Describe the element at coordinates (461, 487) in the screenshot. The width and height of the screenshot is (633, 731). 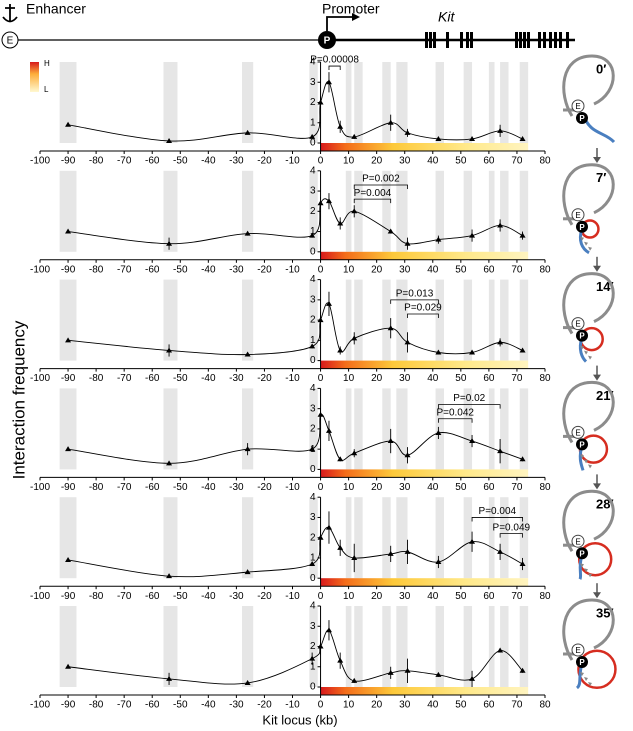
I see `x-tick-label: 50` at that location.